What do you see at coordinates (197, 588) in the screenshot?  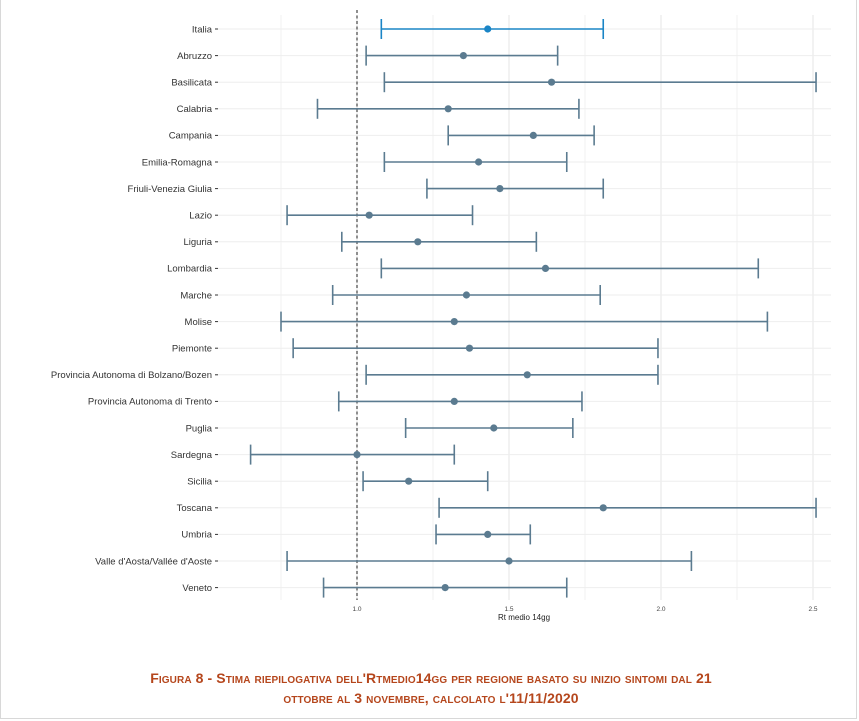 I see `region-label: Veneto` at bounding box center [197, 588].